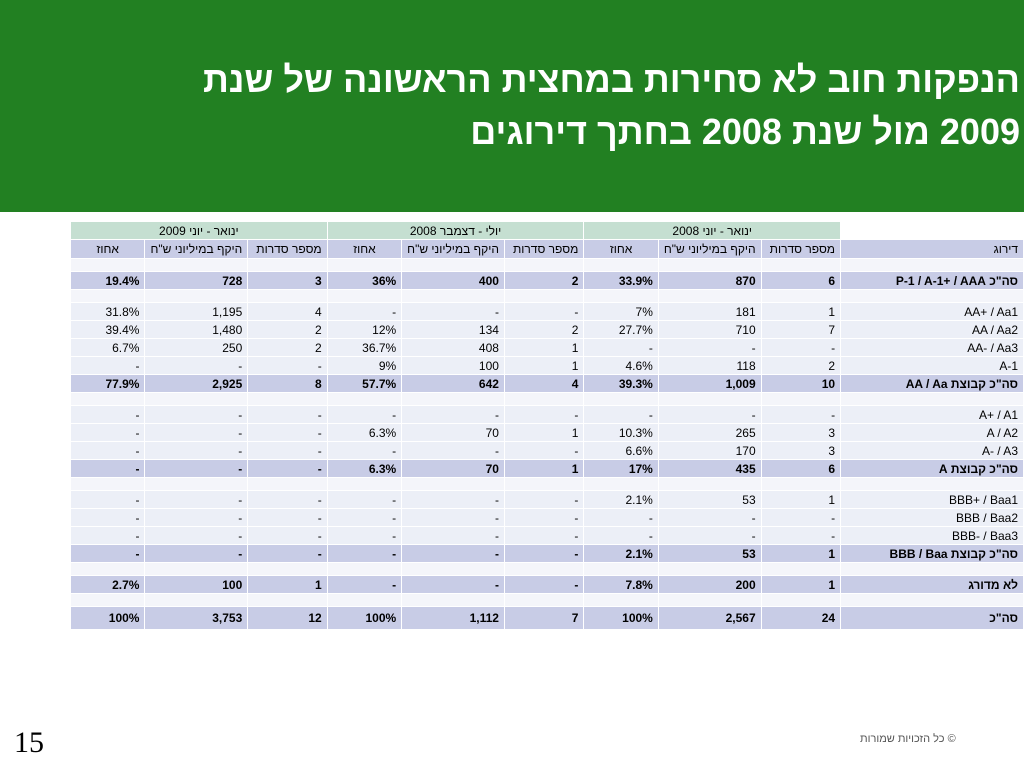  Describe the element at coordinates (709, 584) in the screenshot. I see `table-cell: 200` at that location.